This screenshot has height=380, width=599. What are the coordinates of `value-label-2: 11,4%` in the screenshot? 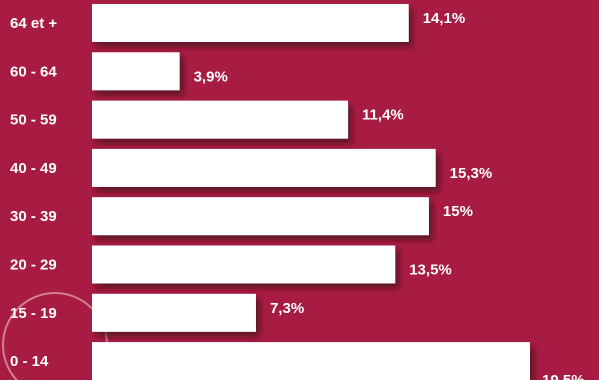 It's located at (383, 115).